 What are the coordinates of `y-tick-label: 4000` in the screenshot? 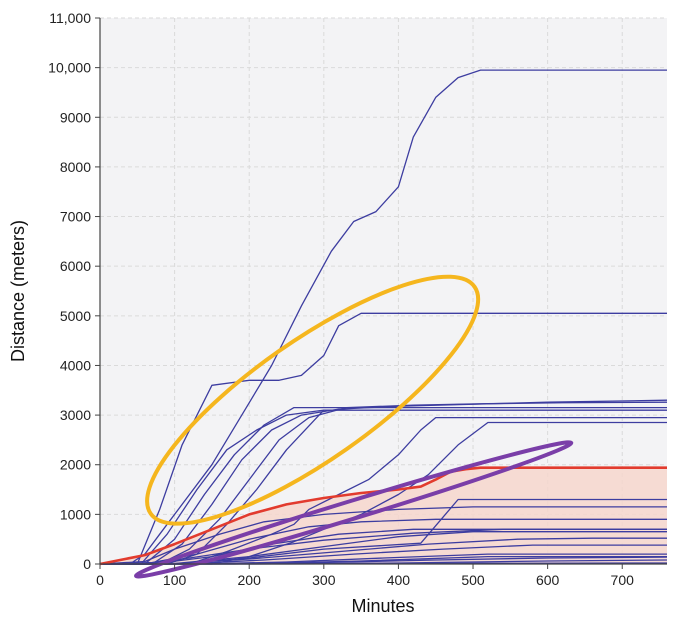 It's located at (75, 365).